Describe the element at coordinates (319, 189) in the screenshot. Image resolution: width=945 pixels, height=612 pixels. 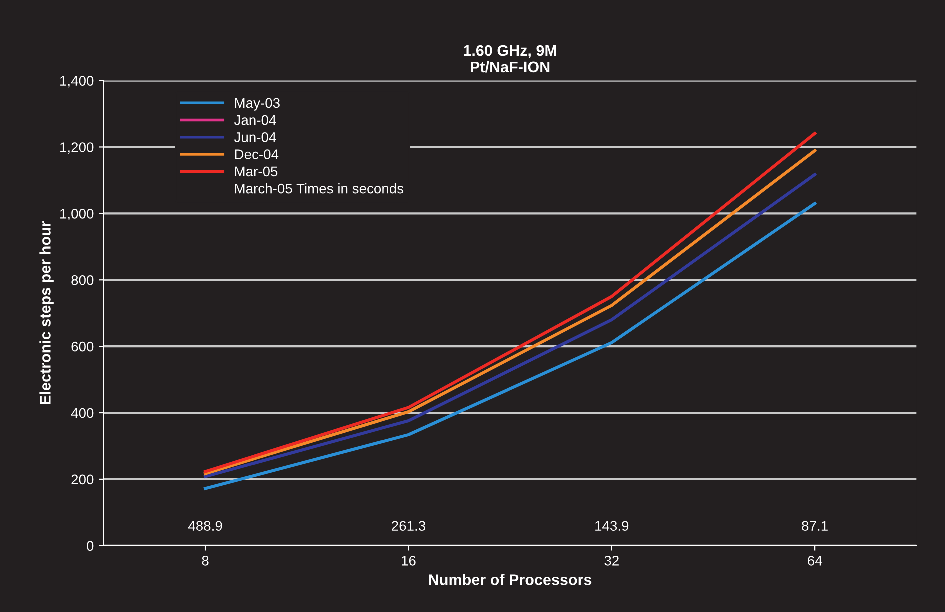
I see `legend-title: March-05 Times in seconds` at that location.